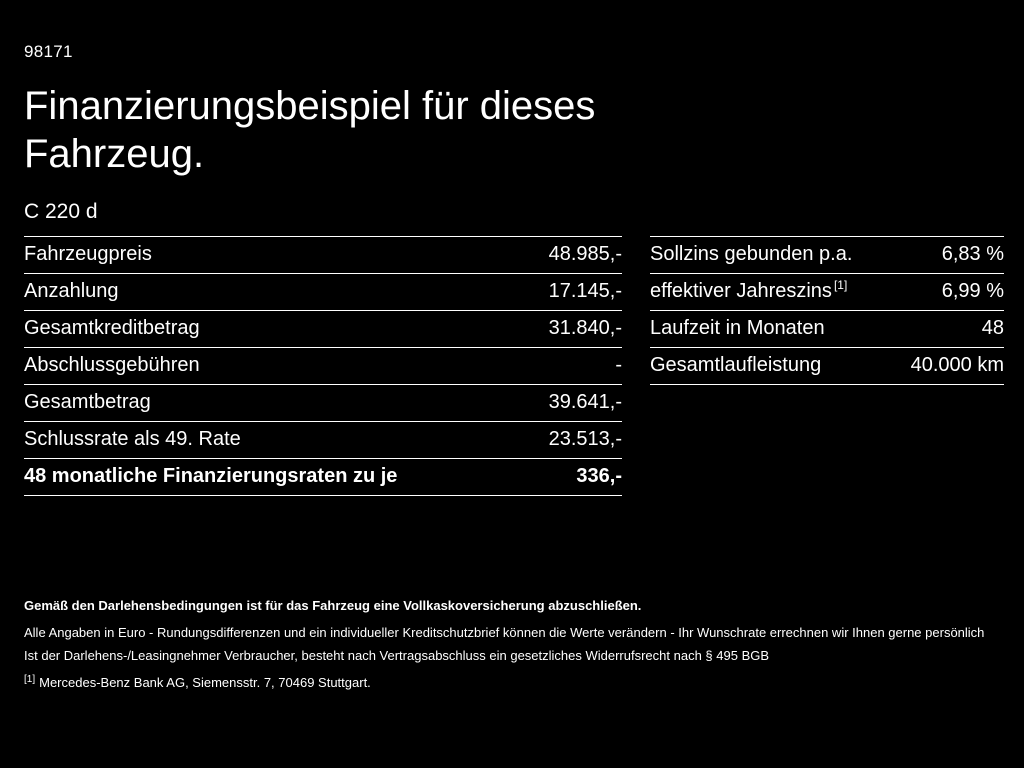 This screenshot has width=1024, height=768. What do you see at coordinates (585, 328) in the screenshot?
I see `row-value: 31.840,-` at bounding box center [585, 328].